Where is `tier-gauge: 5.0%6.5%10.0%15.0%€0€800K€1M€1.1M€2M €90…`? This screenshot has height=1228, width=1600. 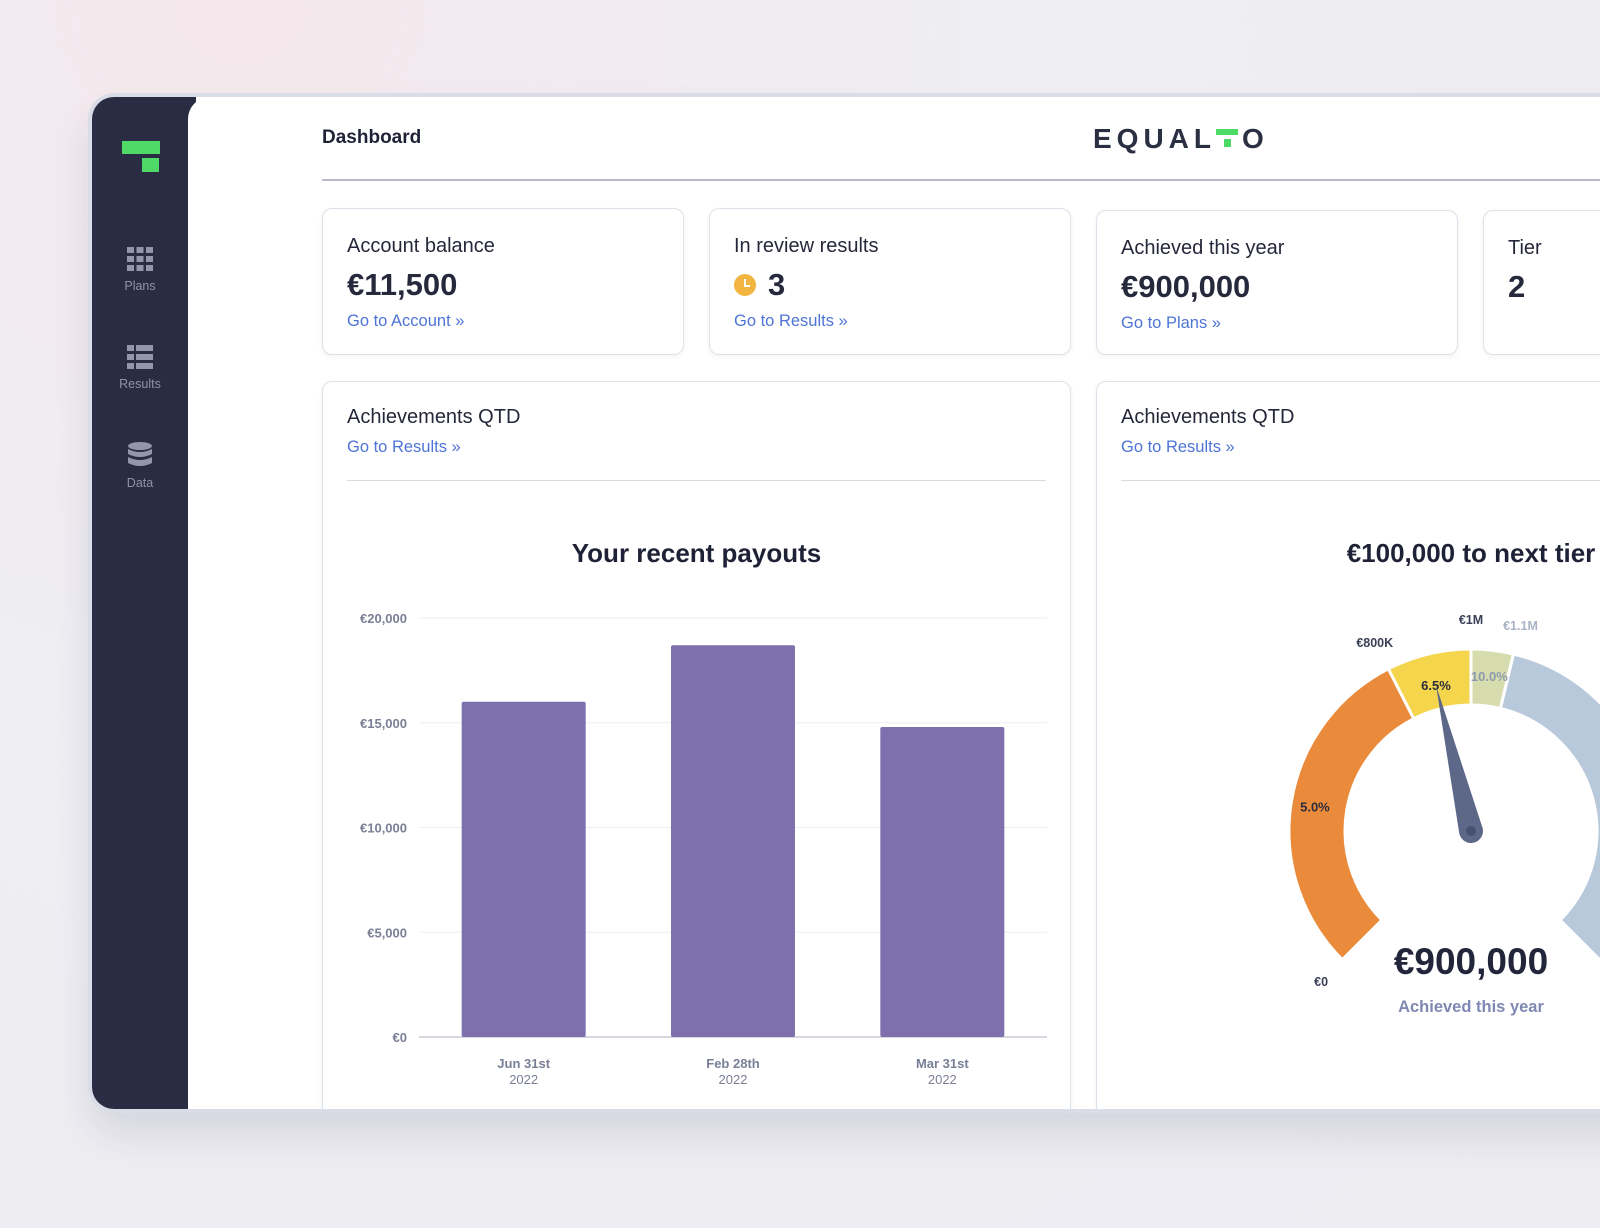
tier-gauge: 5.0%6.5%10.0%15.0%€0€800K€1M€1.1M€2M €90… is located at coordinates (1443, 814).